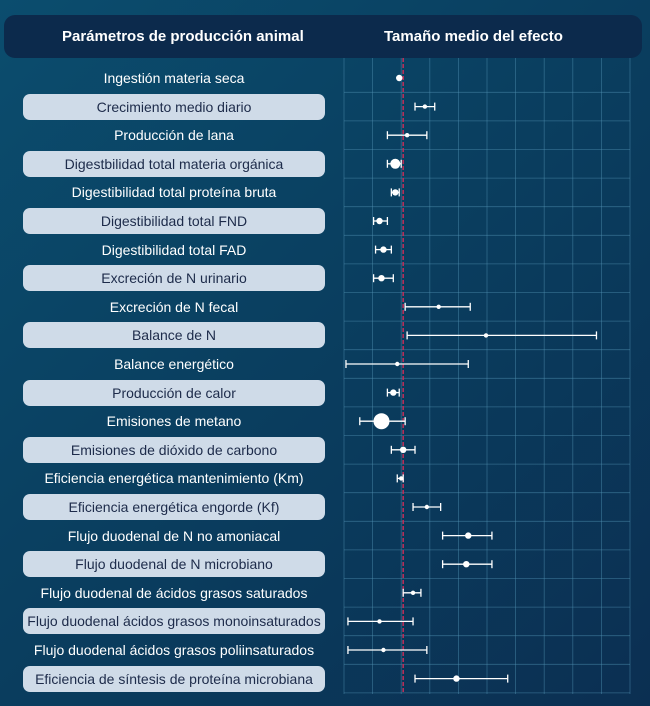 The image size is (650, 706). Describe the element at coordinates (174, 507) in the screenshot. I see `parameter-label: Eficiencia energética engorde (Kf)` at that location.